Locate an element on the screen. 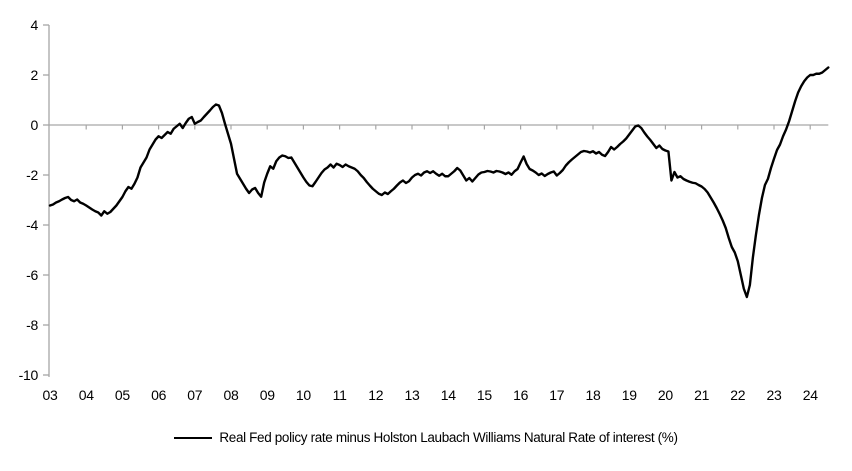  x-tick-label: 05 is located at coordinates (122, 395).